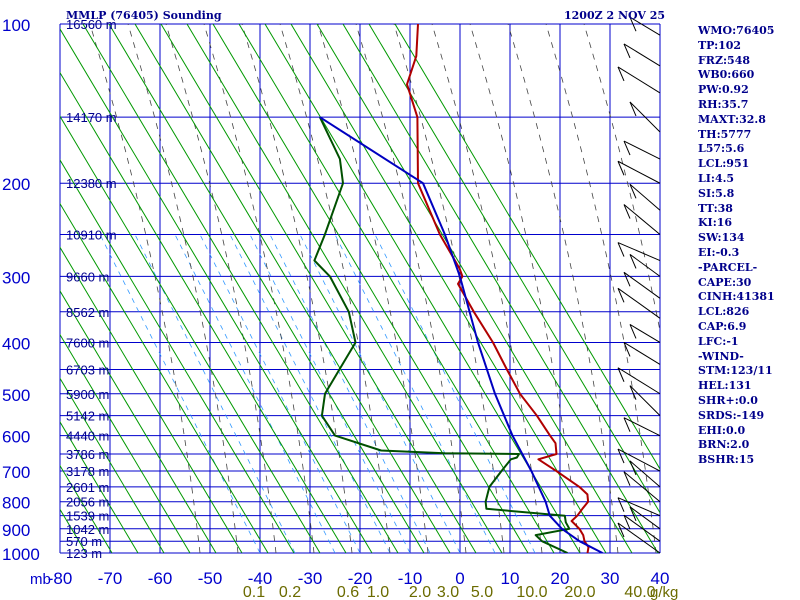  Describe the element at coordinates (87, 312) in the screenshot. I see `height-label: 8562 m` at that location.